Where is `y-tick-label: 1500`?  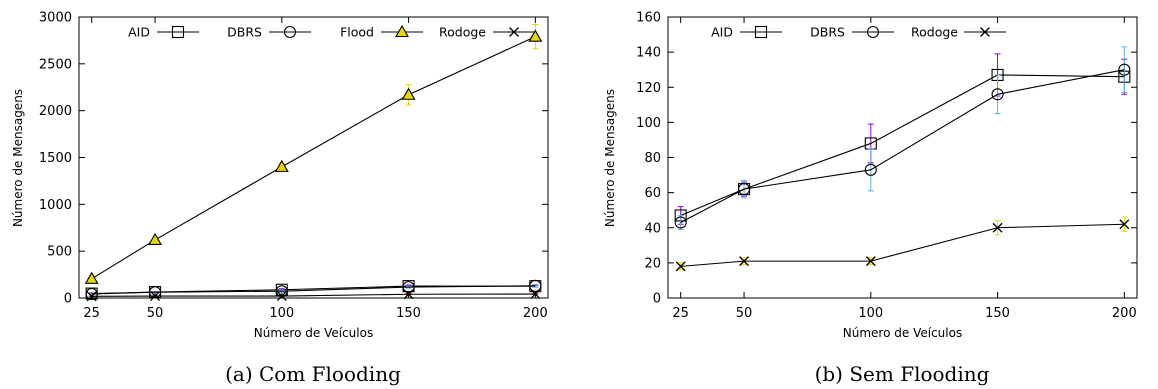
y-tick-label: 1500 is located at coordinates (55, 158).